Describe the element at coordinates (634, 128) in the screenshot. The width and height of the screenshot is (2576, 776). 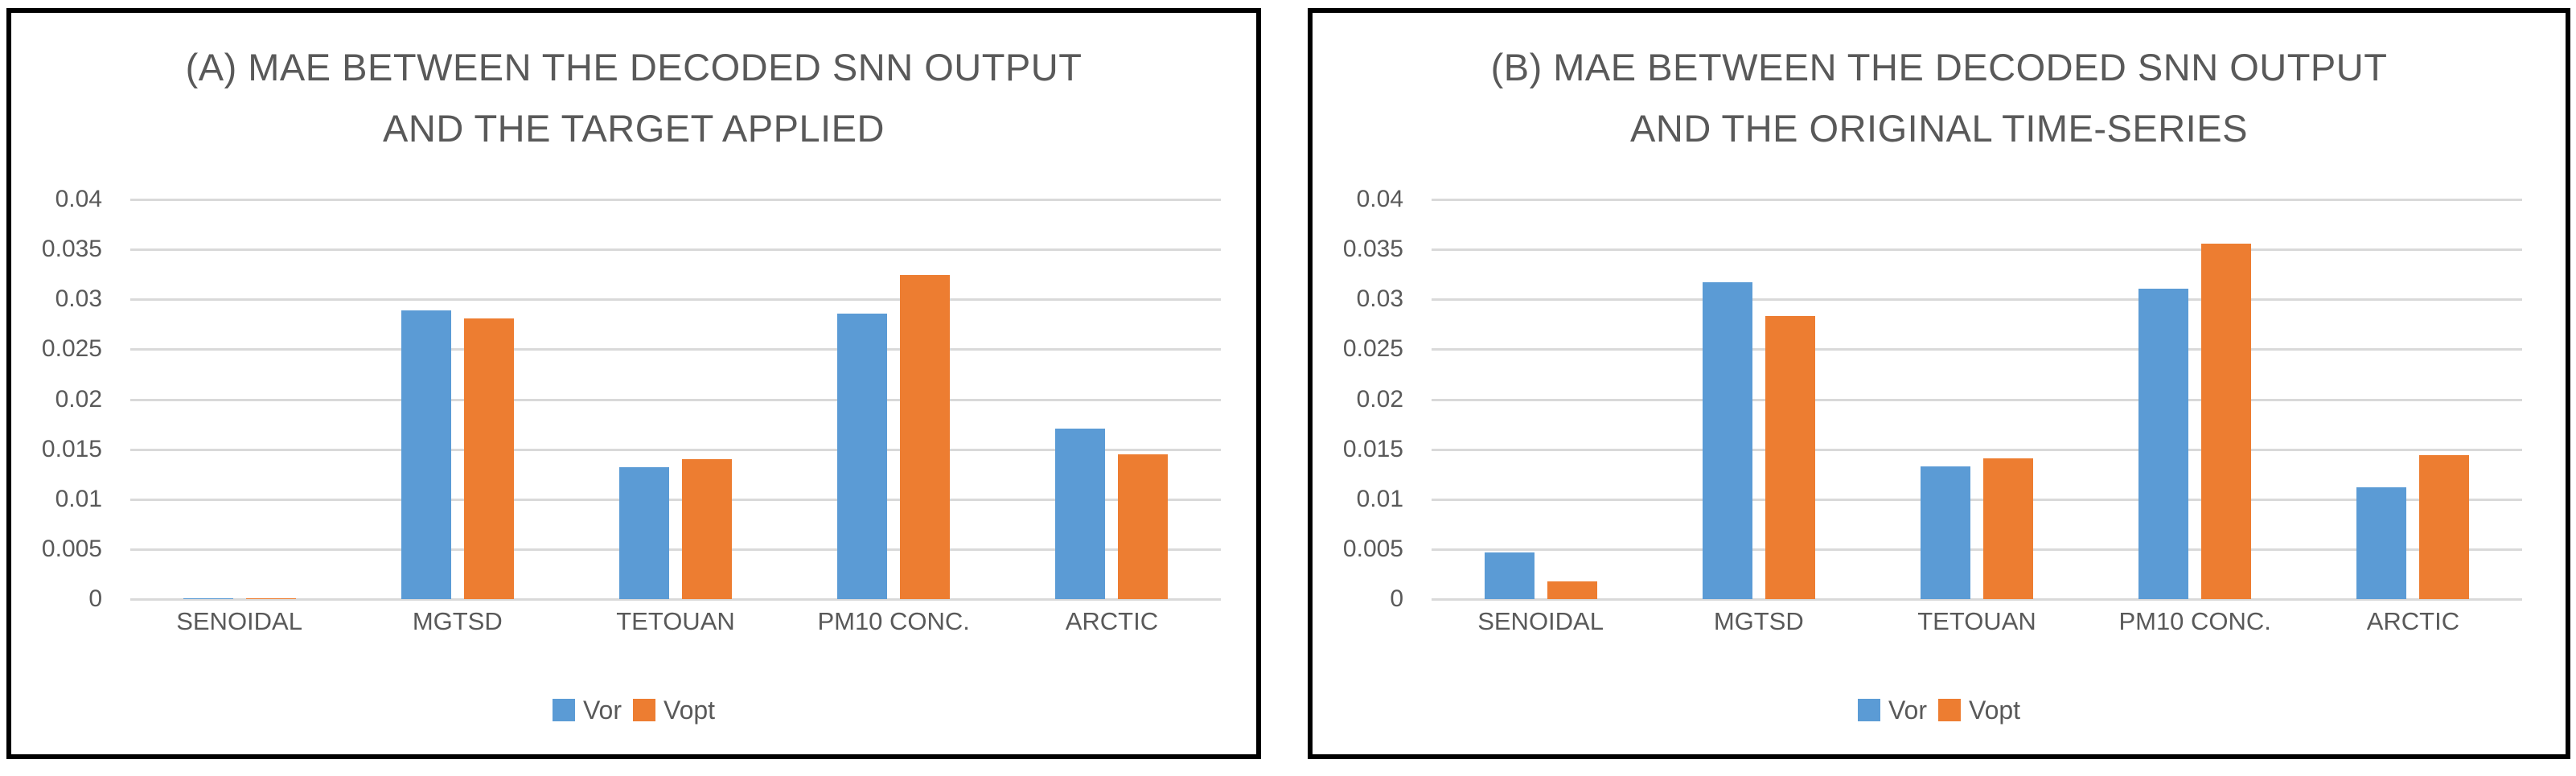
I see `chart-title-line: AND THE TARGET APPLIED` at that location.